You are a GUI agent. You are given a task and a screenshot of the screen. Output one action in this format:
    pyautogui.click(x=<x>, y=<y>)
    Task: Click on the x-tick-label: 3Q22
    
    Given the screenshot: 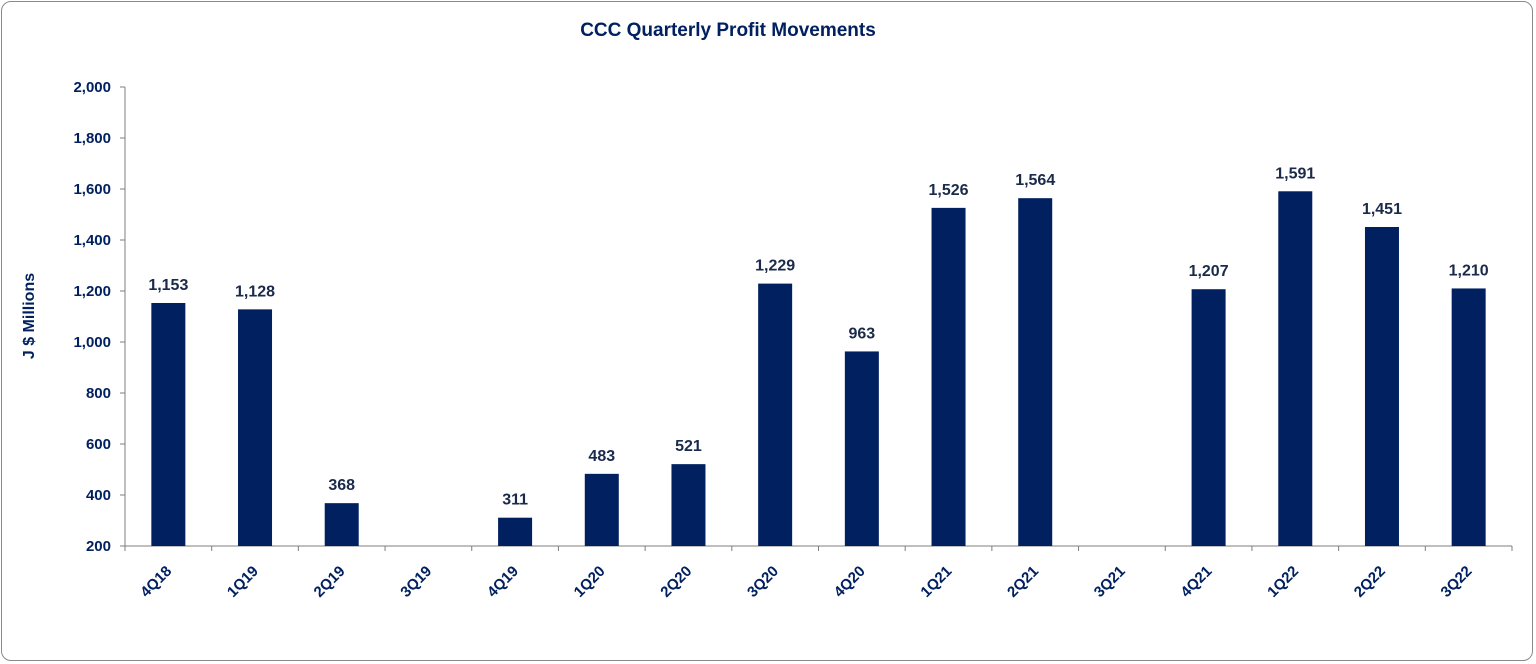 What is the action you would take?
    pyautogui.click(x=1457, y=582)
    